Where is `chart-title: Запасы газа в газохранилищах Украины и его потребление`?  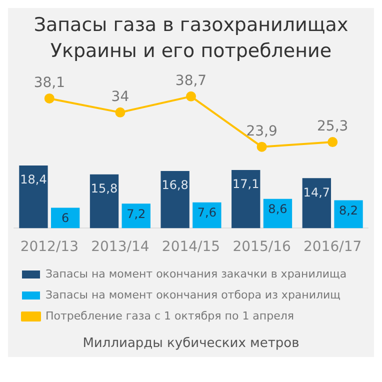 chart-title: Запасы газа в газохранилищах Украины и его потребление is located at coordinates (191, 38).